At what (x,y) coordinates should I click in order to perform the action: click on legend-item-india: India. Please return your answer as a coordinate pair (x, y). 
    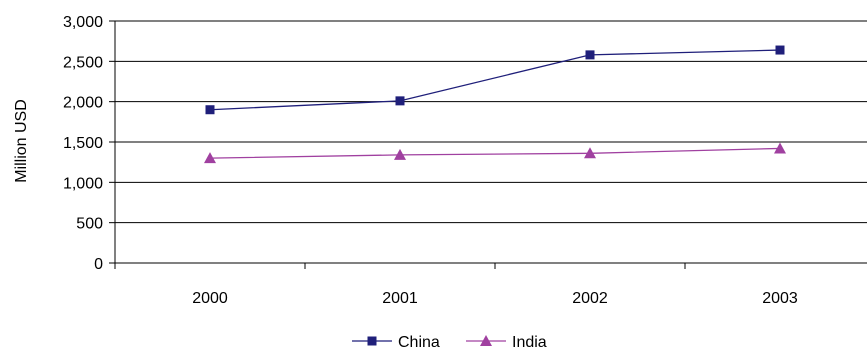
    Looking at the image, I should click on (506, 342).